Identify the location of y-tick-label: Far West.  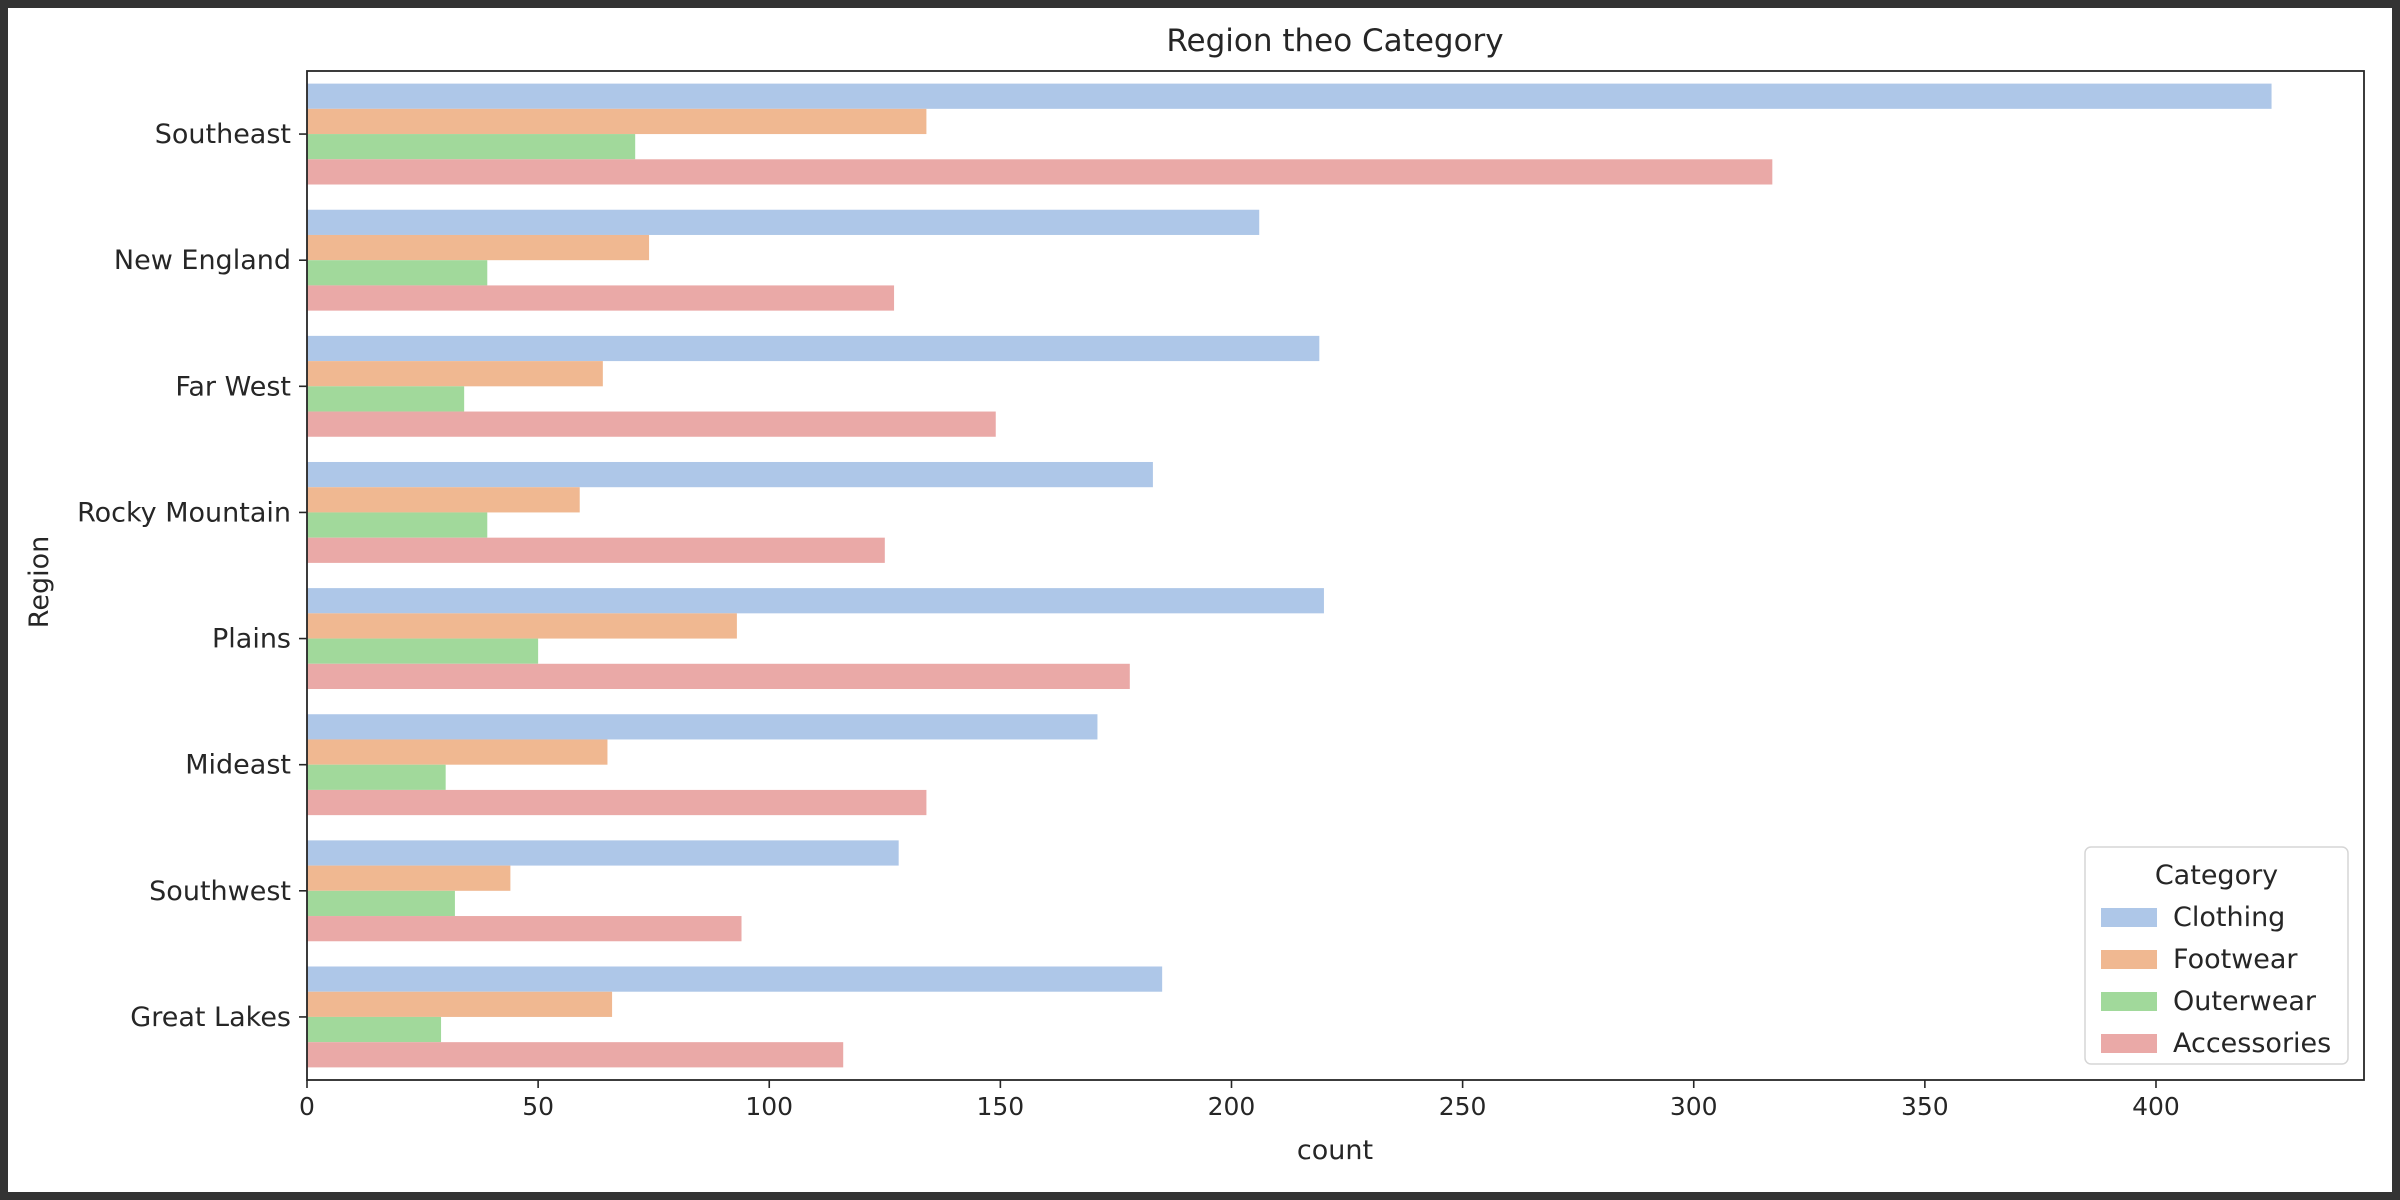
(233, 386).